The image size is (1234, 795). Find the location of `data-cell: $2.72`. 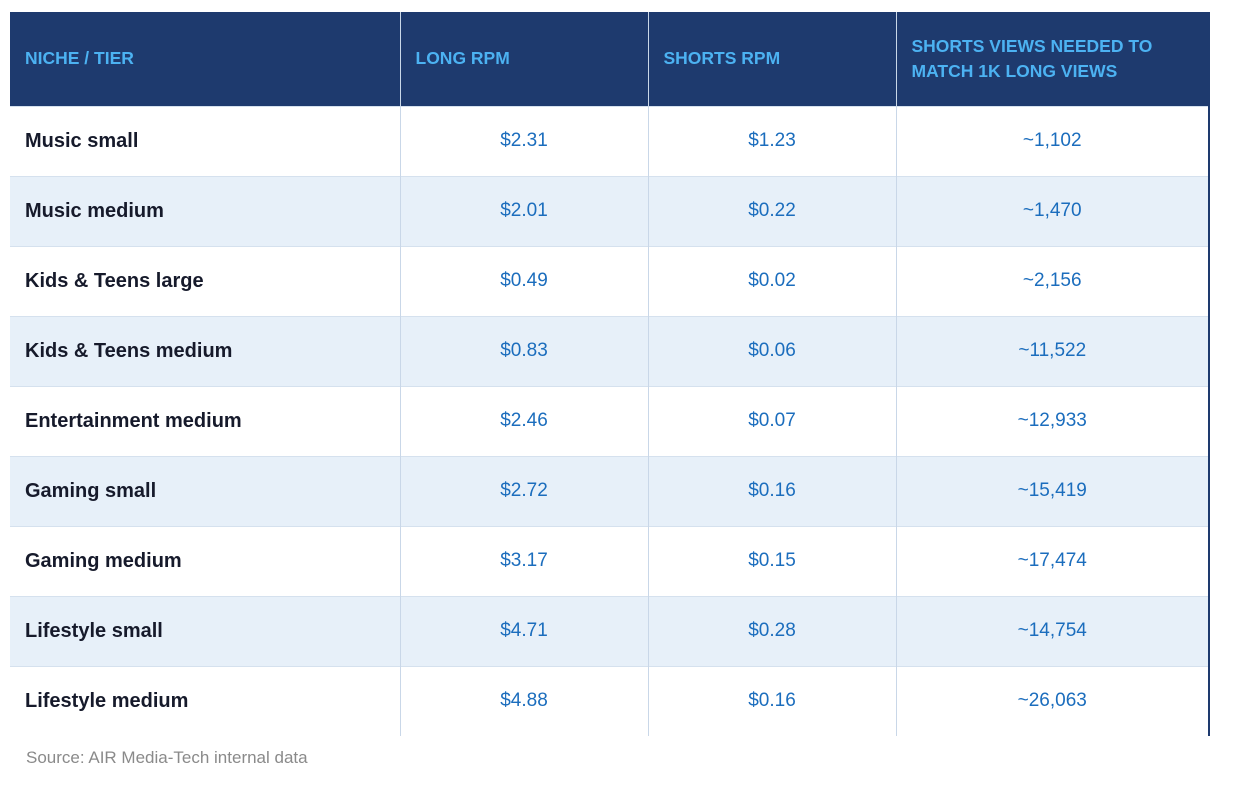

data-cell: $2.72 is located at coordinates (523, 490).